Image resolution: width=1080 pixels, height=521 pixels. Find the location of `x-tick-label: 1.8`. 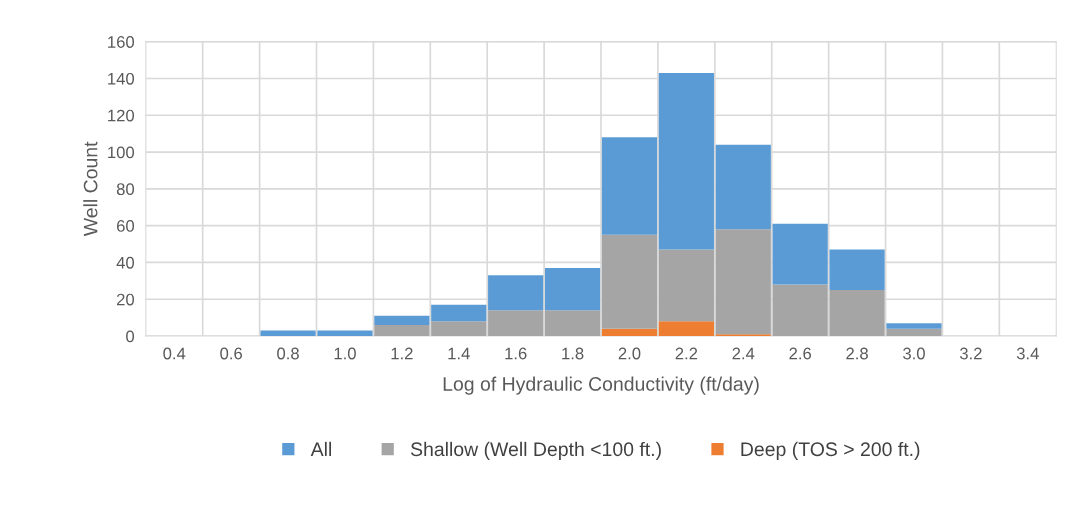

x-tick-label: 1.8 is located at coordinates (573, 353).